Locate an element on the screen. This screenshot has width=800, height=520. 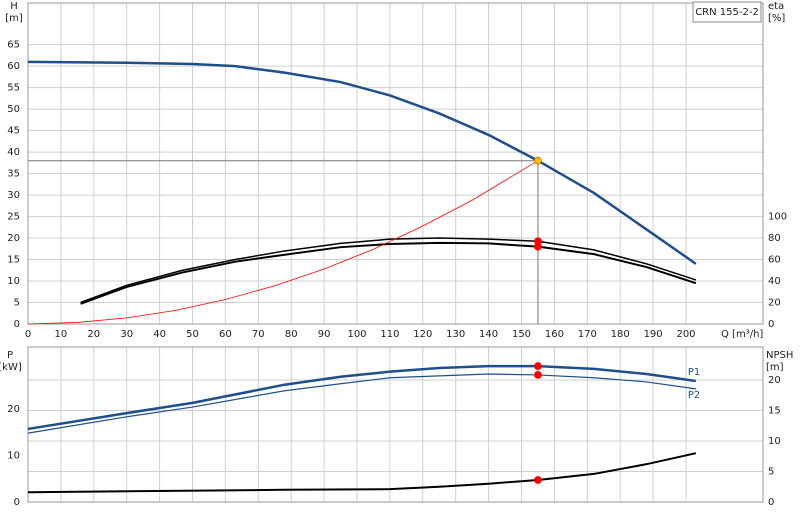
x-tick-label: 190 is located at coordinates (653, 334).